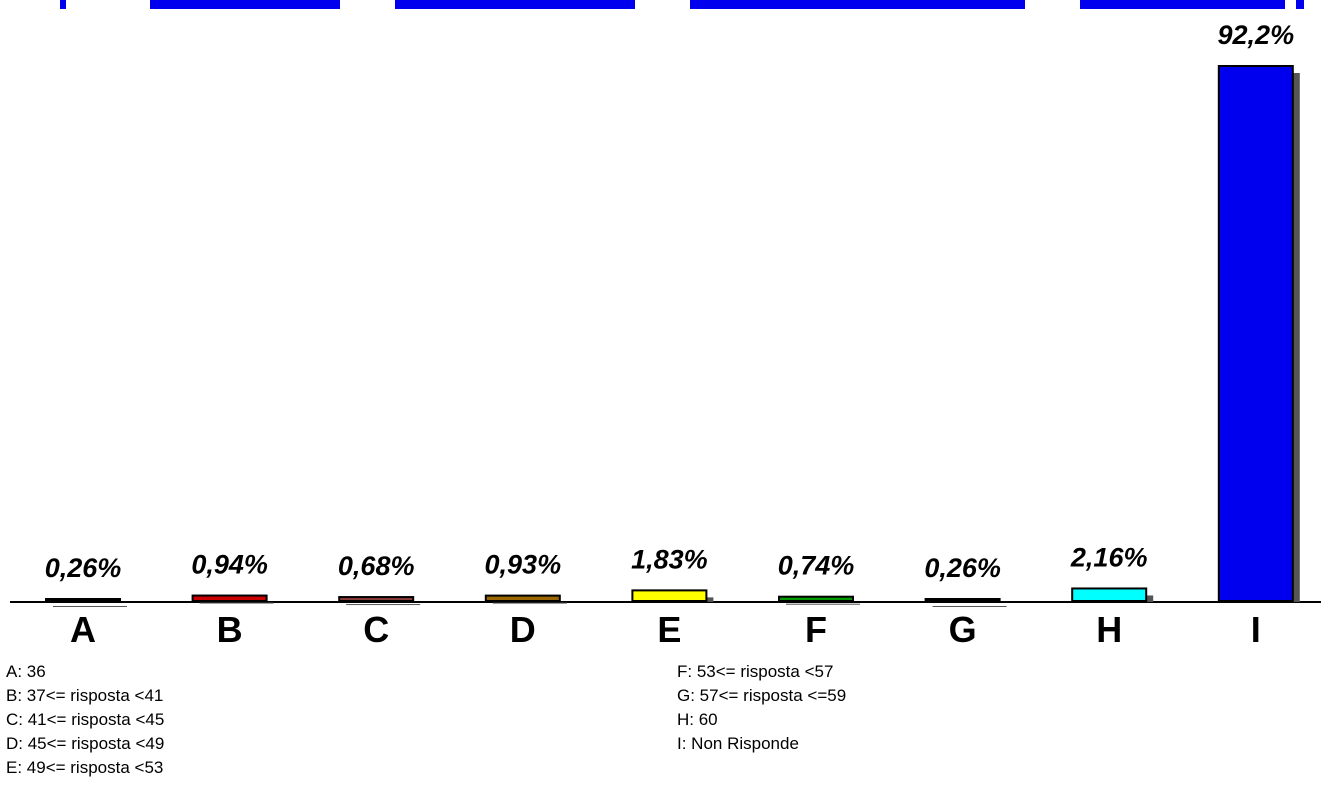 This screenshot has height=792, width=1321. Describe the element at coordinates (376, 566) in the screenshot. I see `data-label: 0,68%` at that location.